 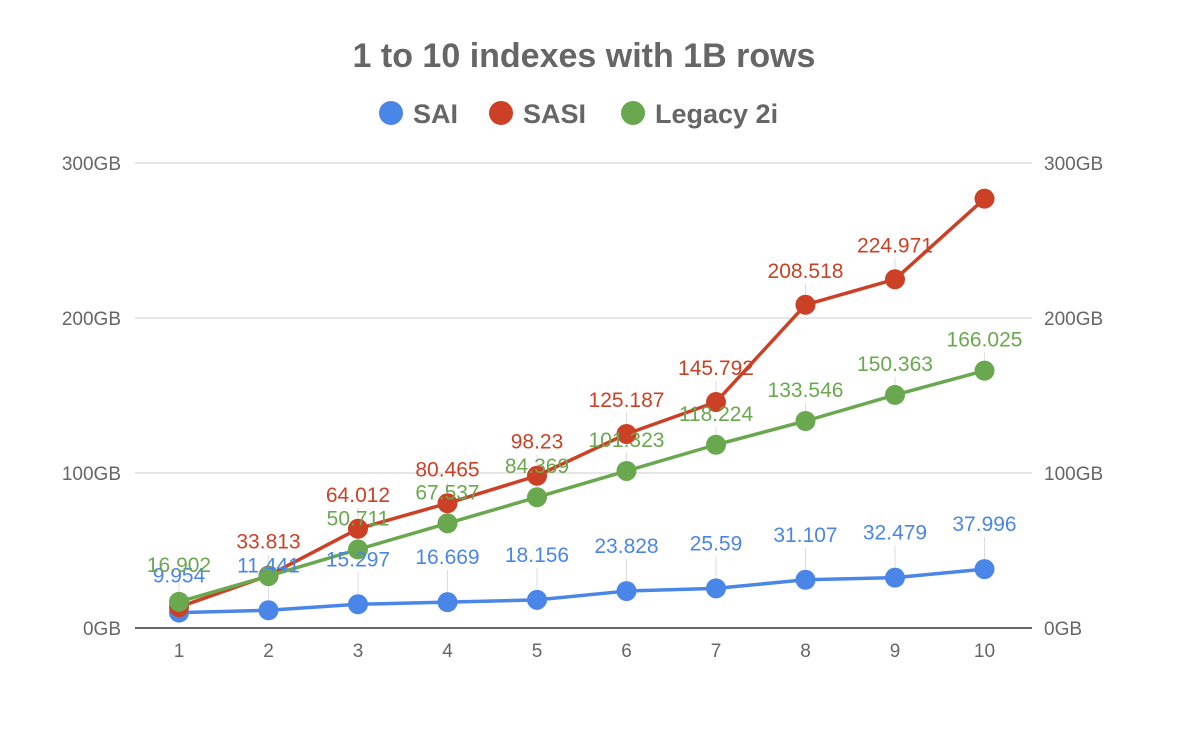 I want to click on legend: SAI SASI Legacy 2i, so click(x=578, y=114).